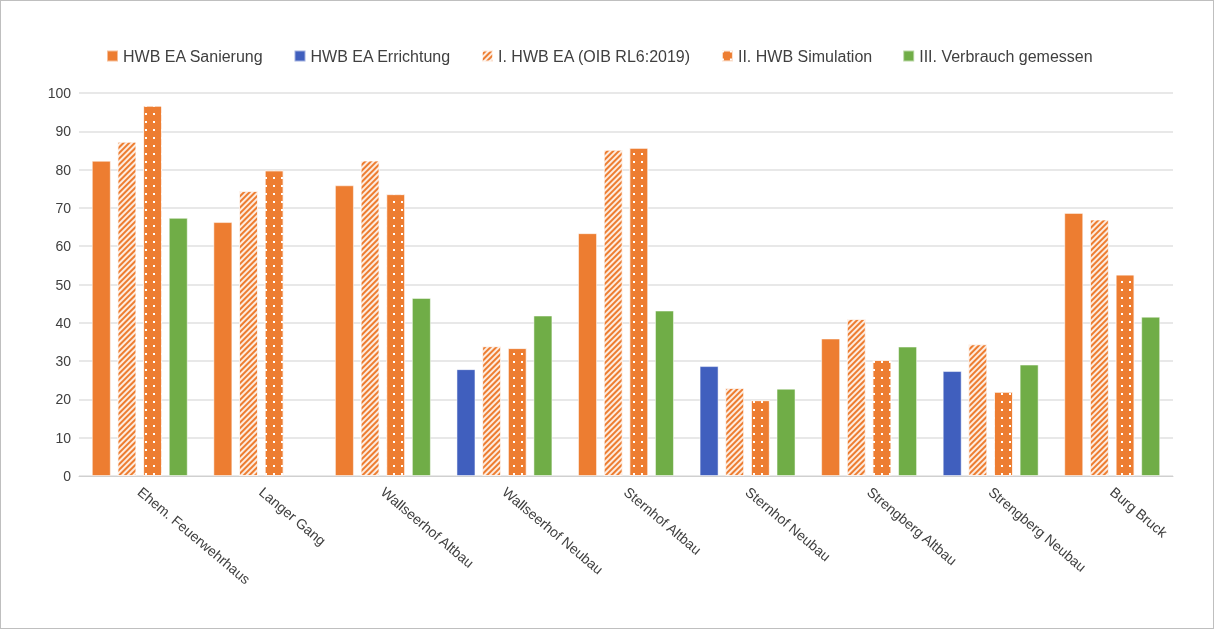 This screenshot has height=629, width=1214. I want to click on y-tick-label: 100, so click(59, 93).